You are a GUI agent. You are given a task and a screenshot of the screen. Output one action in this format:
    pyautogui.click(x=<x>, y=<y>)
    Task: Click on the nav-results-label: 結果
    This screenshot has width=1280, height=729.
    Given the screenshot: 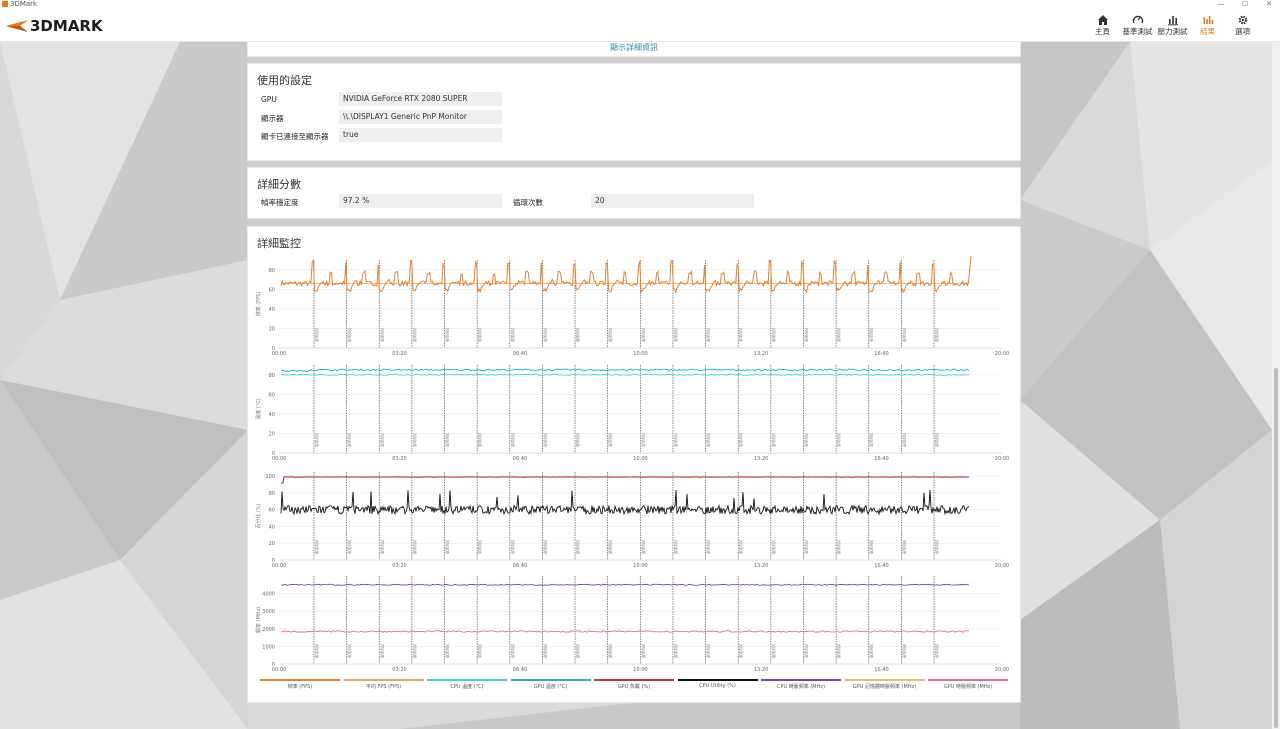 What is the action you would take?
    pyautogui.click(x=1207, y=31)
    